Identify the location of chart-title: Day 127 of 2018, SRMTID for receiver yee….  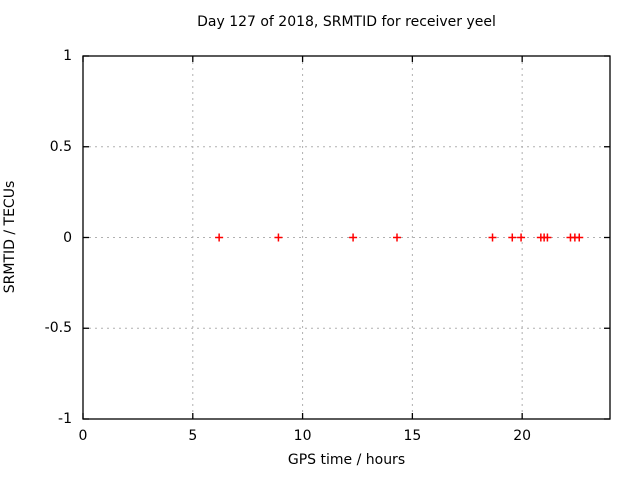
(346, 22).